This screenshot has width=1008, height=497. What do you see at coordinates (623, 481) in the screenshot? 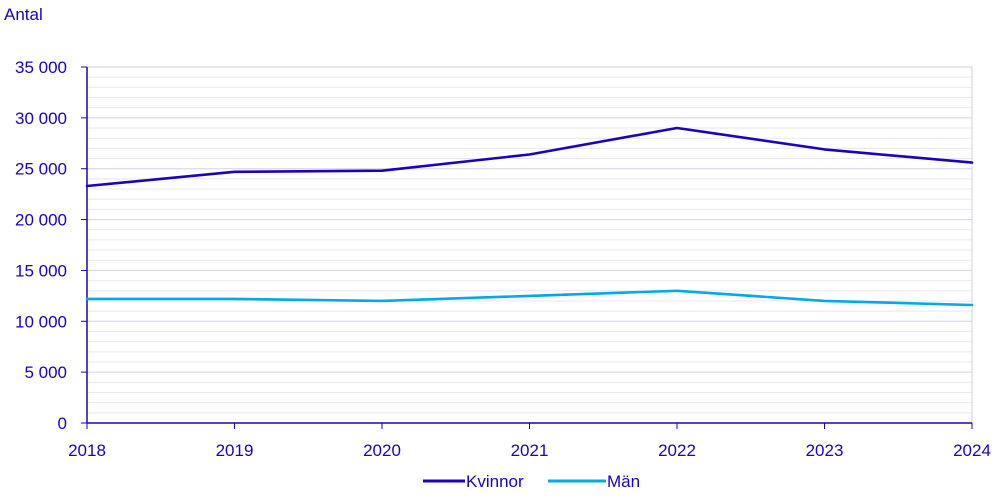
I see `legend-label: Män` at bounding box center [623, 481].